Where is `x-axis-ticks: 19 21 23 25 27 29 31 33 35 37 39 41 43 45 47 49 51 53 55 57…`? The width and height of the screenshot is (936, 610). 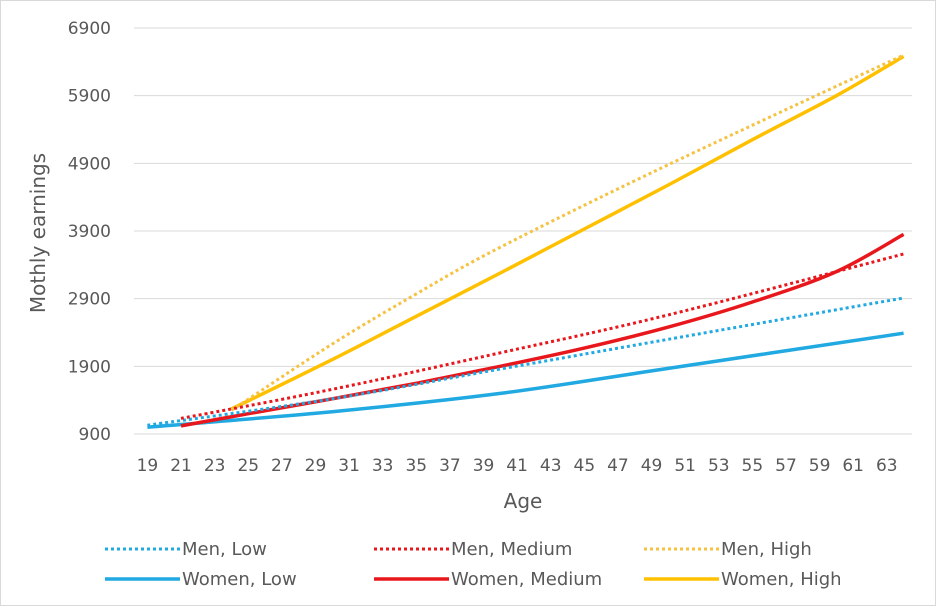 x-axis-ticks: 19 21 23 25 27 29 31 33 35 37 39 41 43 45 47 49 51 53 55 57… is located at coordinates (517, 466).